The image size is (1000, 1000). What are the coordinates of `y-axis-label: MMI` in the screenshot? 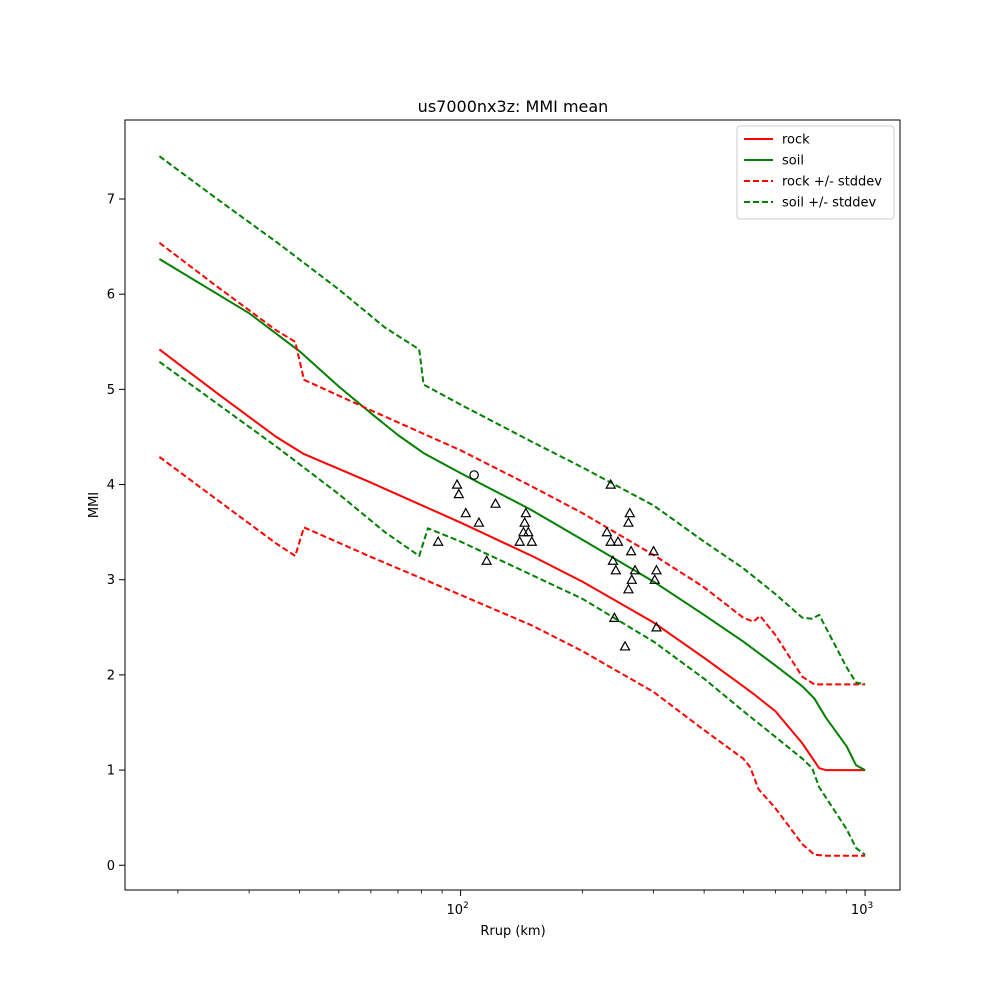 It's located at (94, 505).